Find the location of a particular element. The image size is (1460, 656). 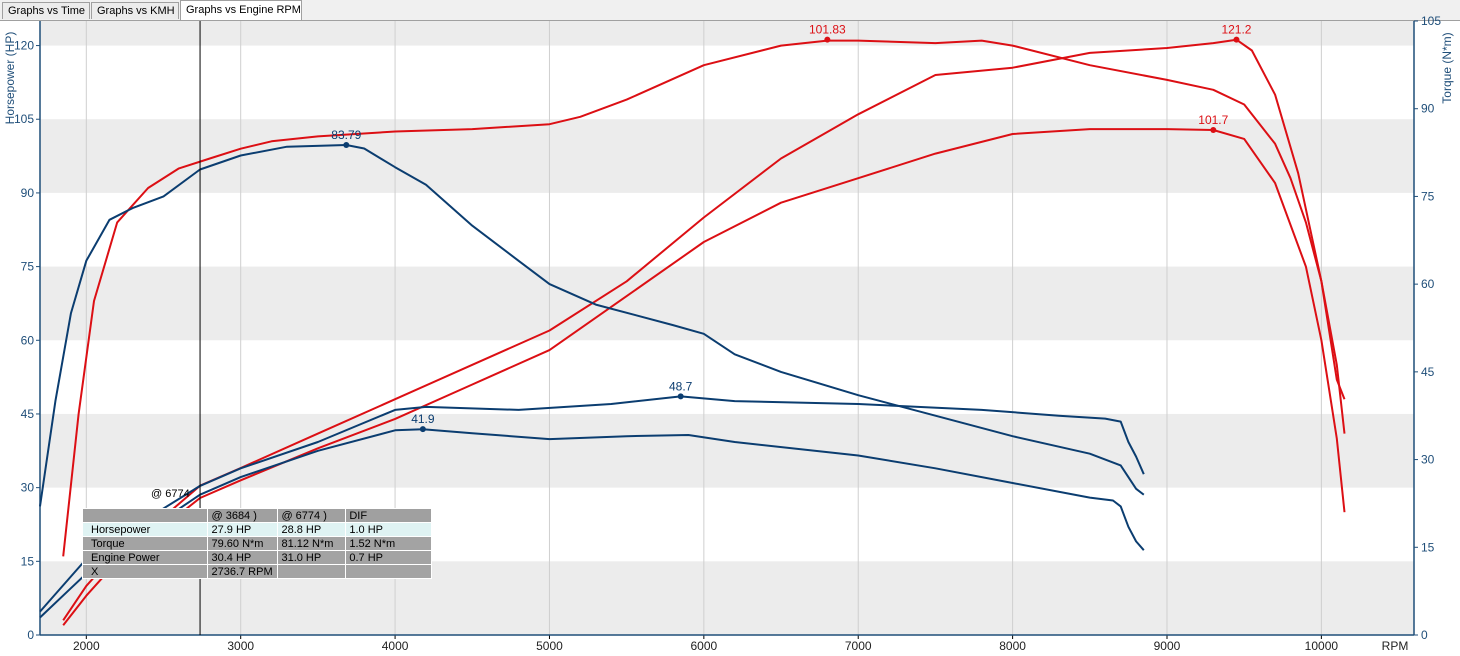

y-left-tick-label: 30 is located at coordinates (28, 488).